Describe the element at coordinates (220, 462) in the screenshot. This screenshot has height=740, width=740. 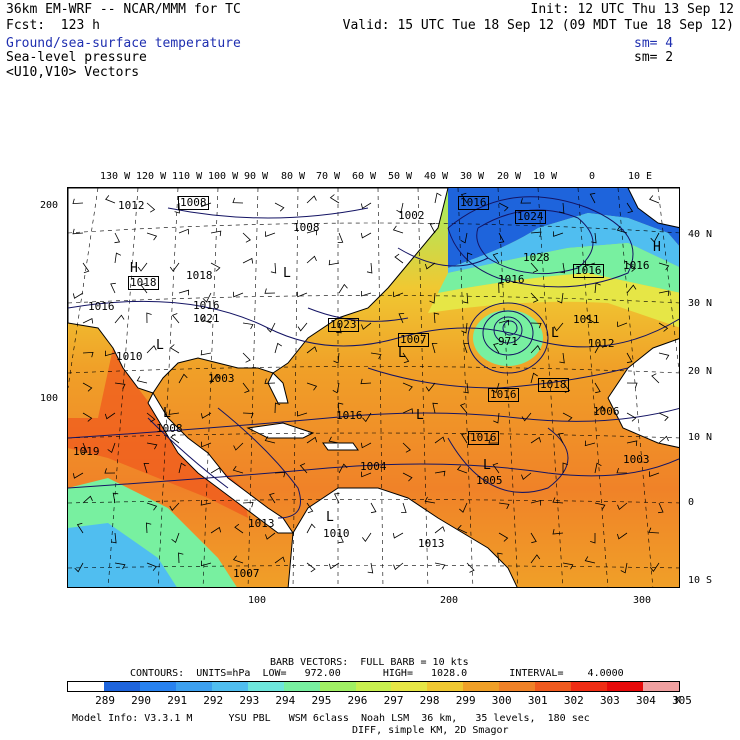
I see `central-america-land` at that location.